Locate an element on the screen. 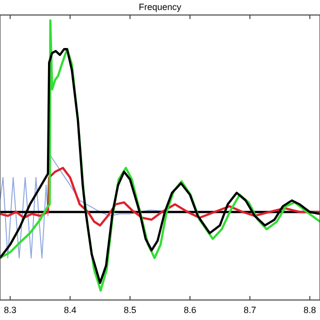 Image resolution: width=320 pixels, height=320 pixels. x-tick-label: 8.8 is located at coordinates (310, 310).